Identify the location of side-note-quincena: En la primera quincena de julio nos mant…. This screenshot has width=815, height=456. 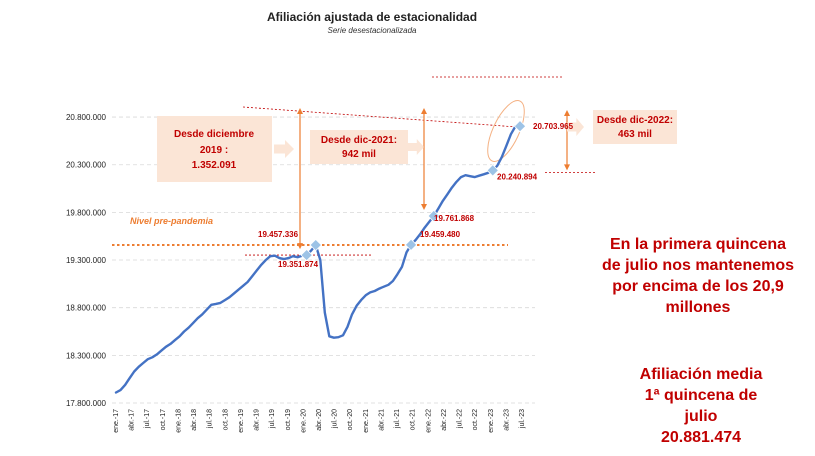
(698, 276).